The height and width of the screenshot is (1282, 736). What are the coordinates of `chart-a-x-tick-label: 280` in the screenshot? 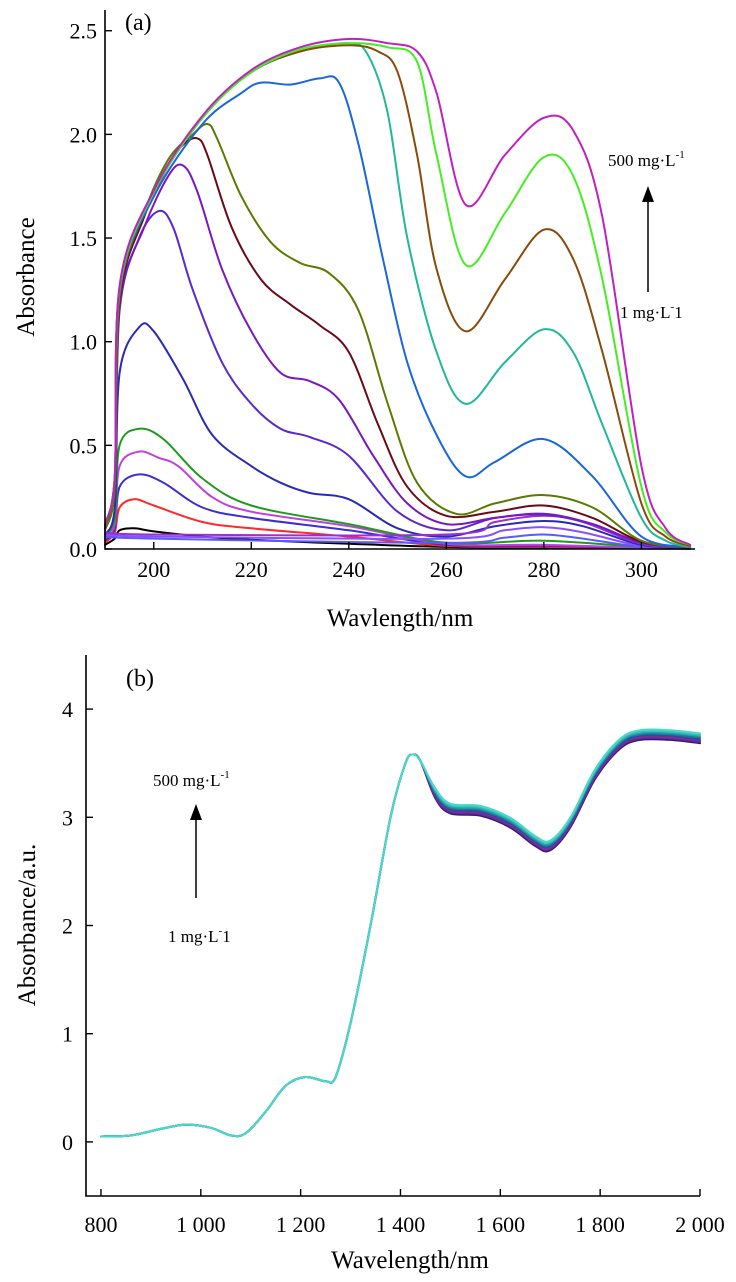 It's located at (543, 569).